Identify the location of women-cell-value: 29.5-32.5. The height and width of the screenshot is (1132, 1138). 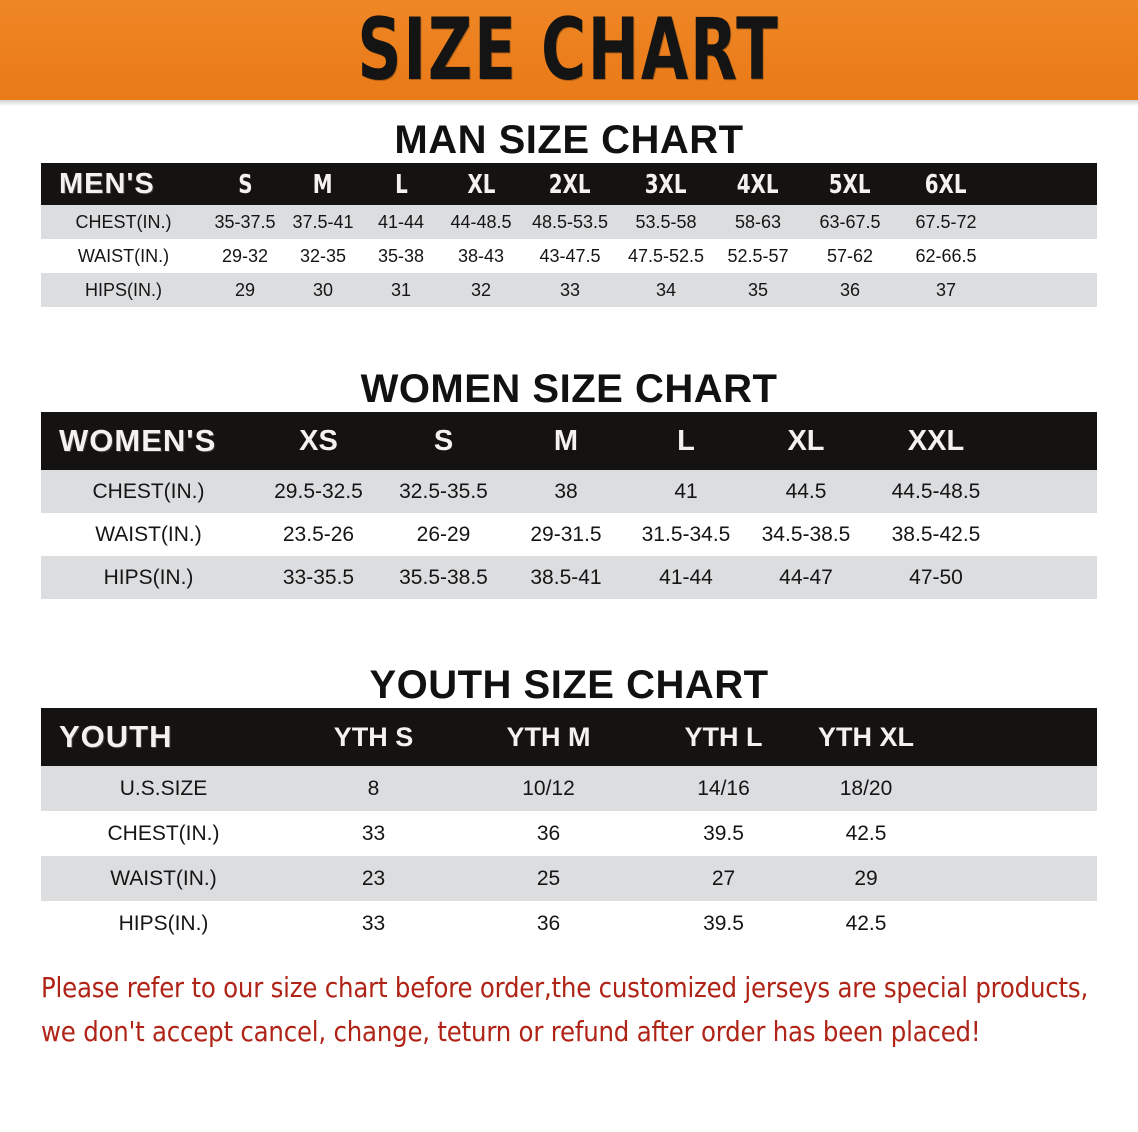
(318, 491).